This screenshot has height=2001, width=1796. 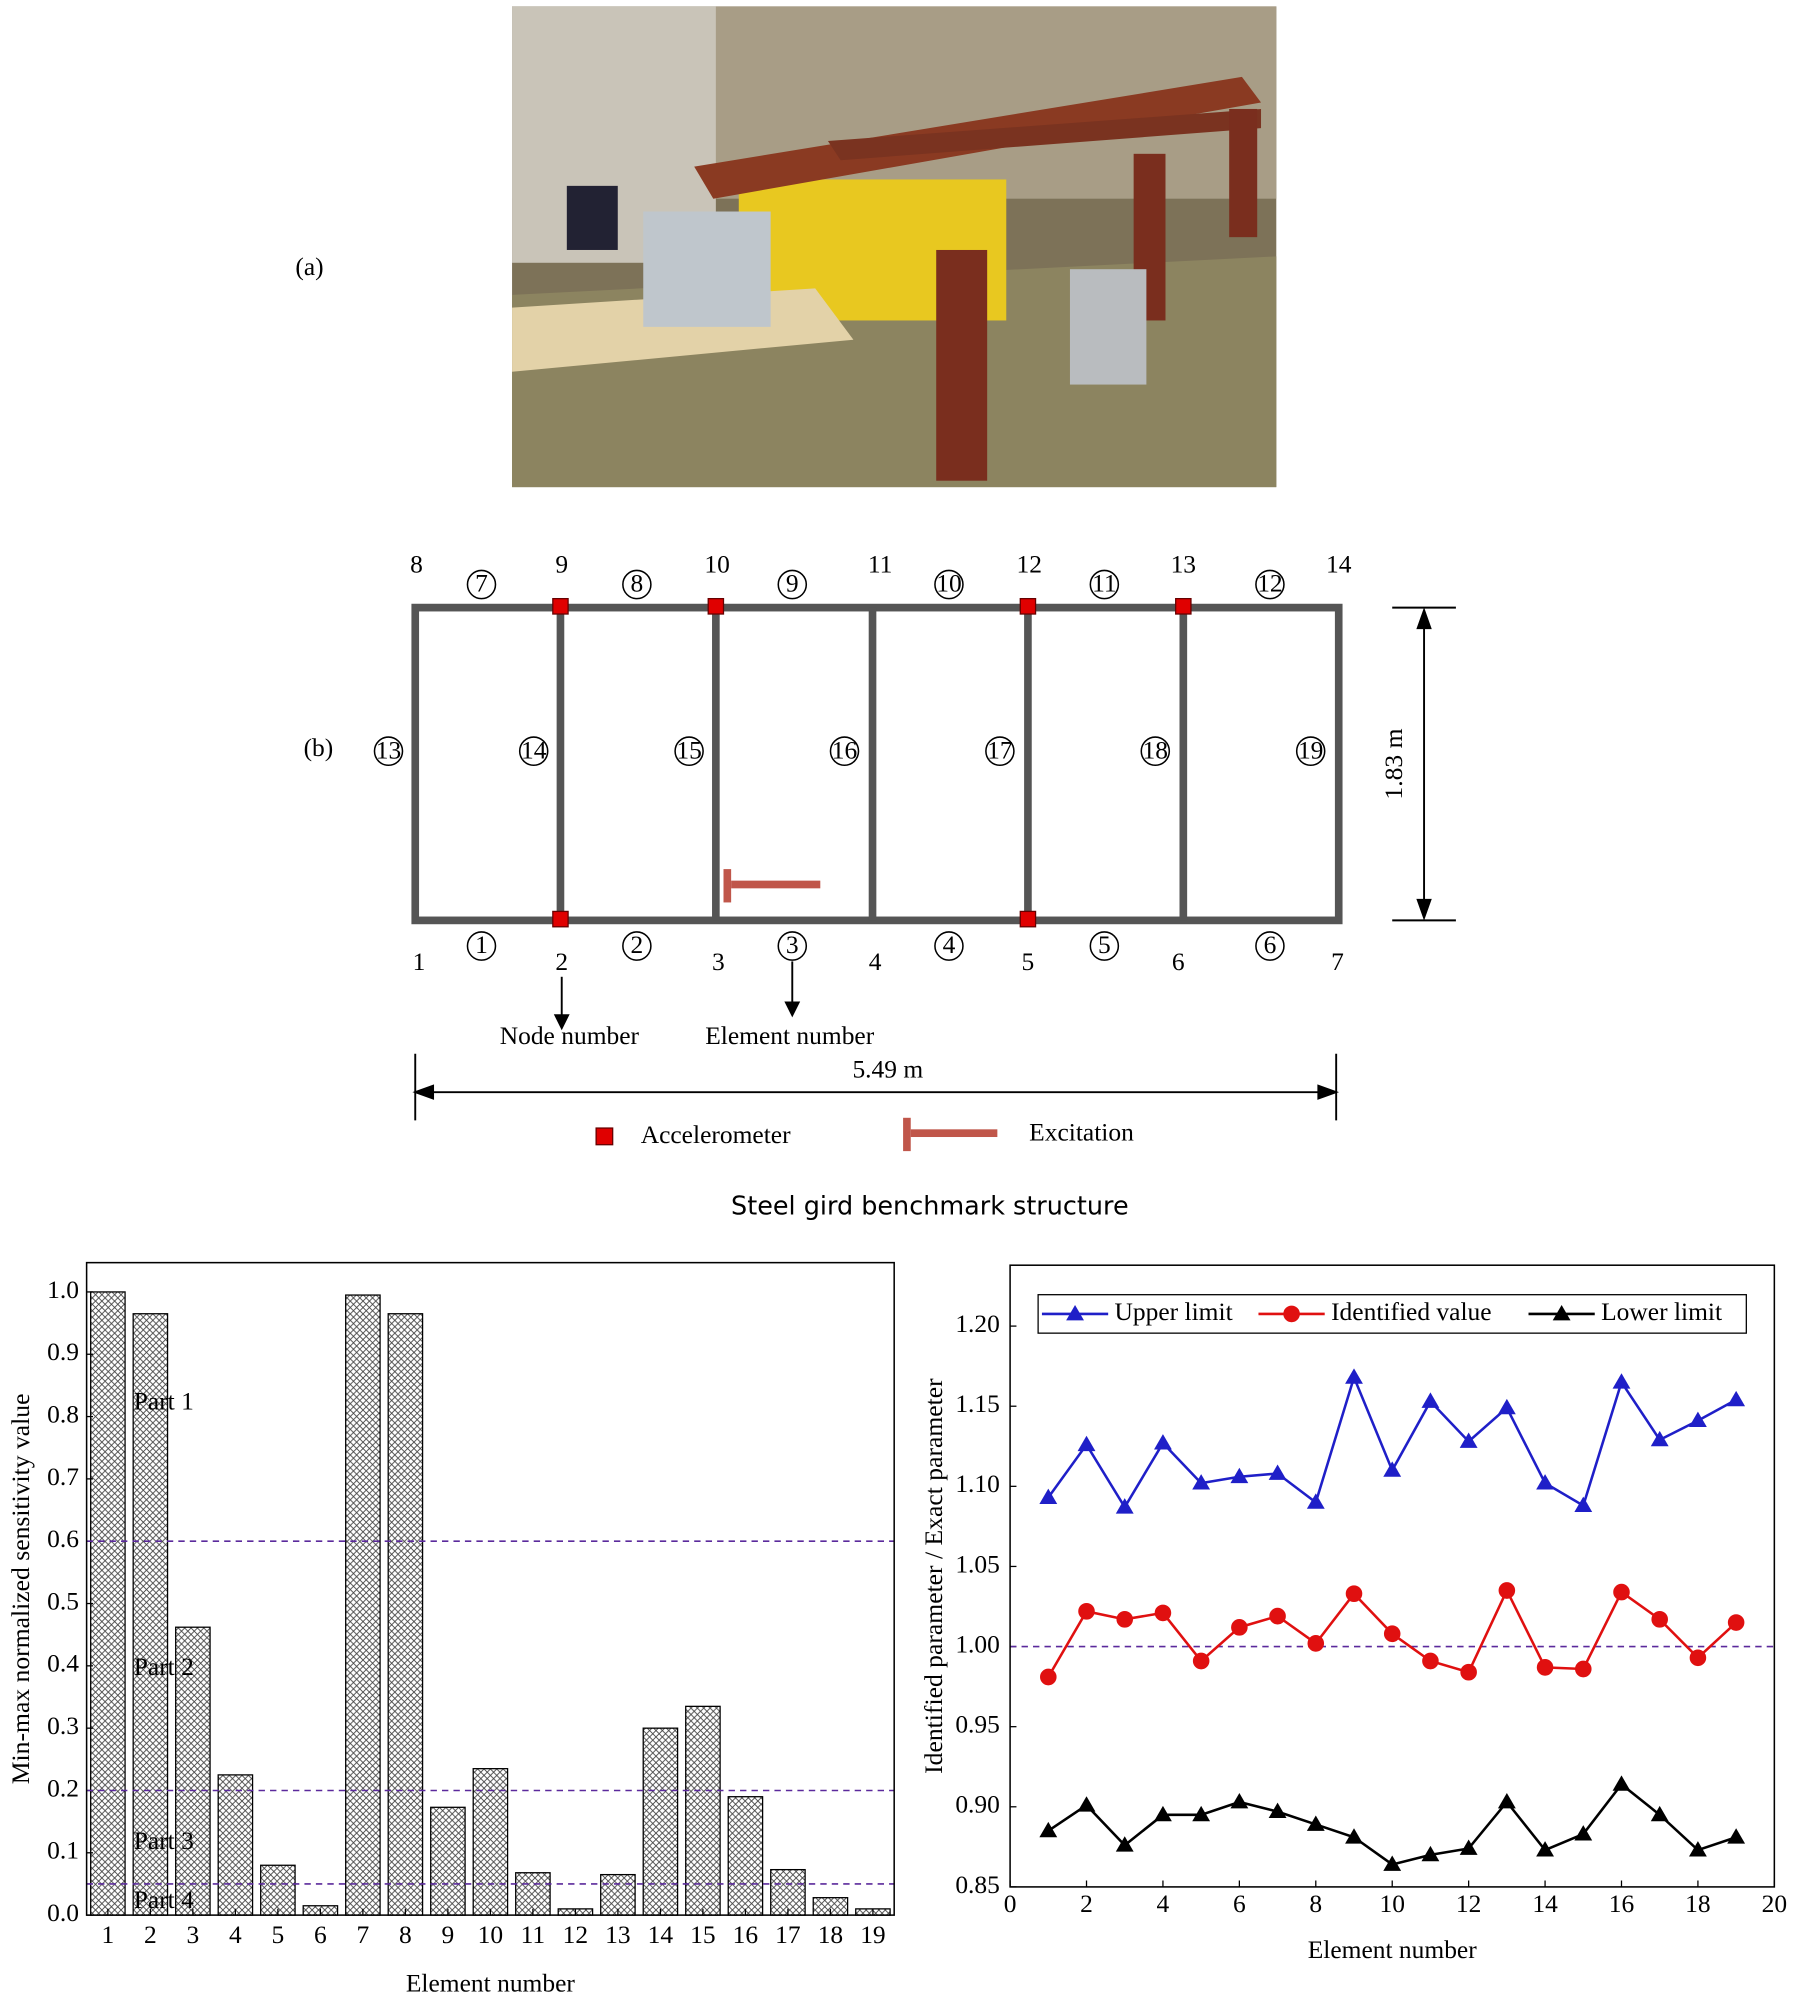 What do you see at coordinates (481, 944) in the screenshot?
I see `element-label: 1` at bounding box center [481, 944].